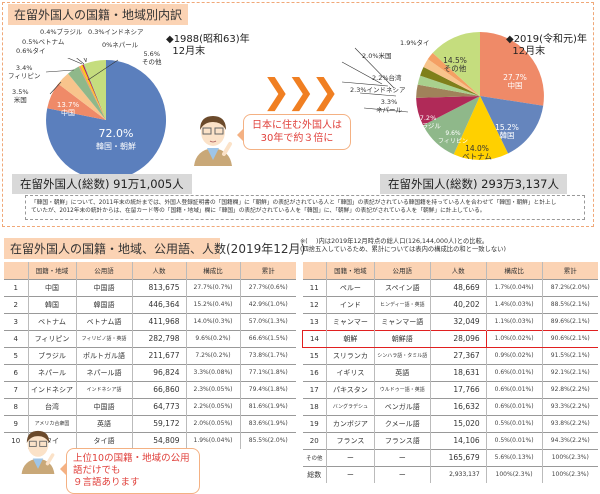 The width and height of the screenshot is (600, 494). What do you see at coordinates (158, 338) in the screenshot?
I see `count-cell: 282,798` at bounding box center [158, 338].